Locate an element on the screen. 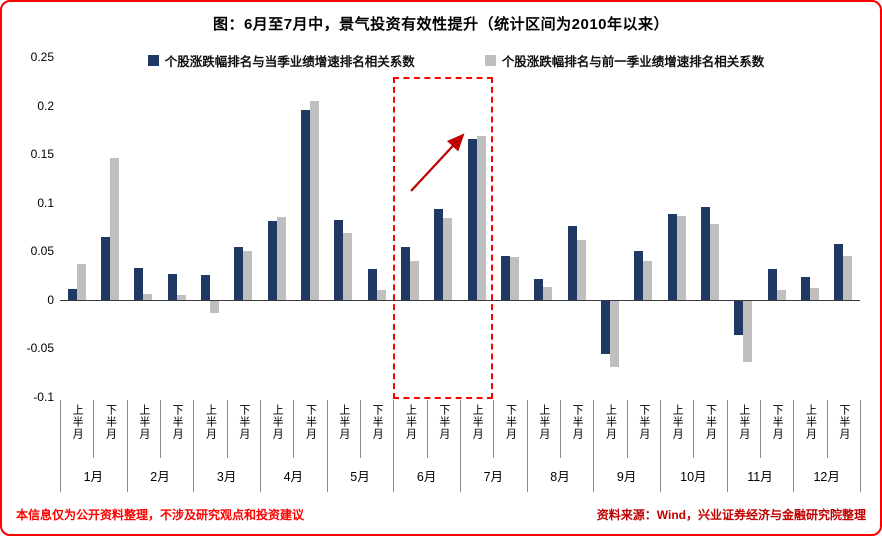  month-label: 11月 is located at coordinates (760, 477).